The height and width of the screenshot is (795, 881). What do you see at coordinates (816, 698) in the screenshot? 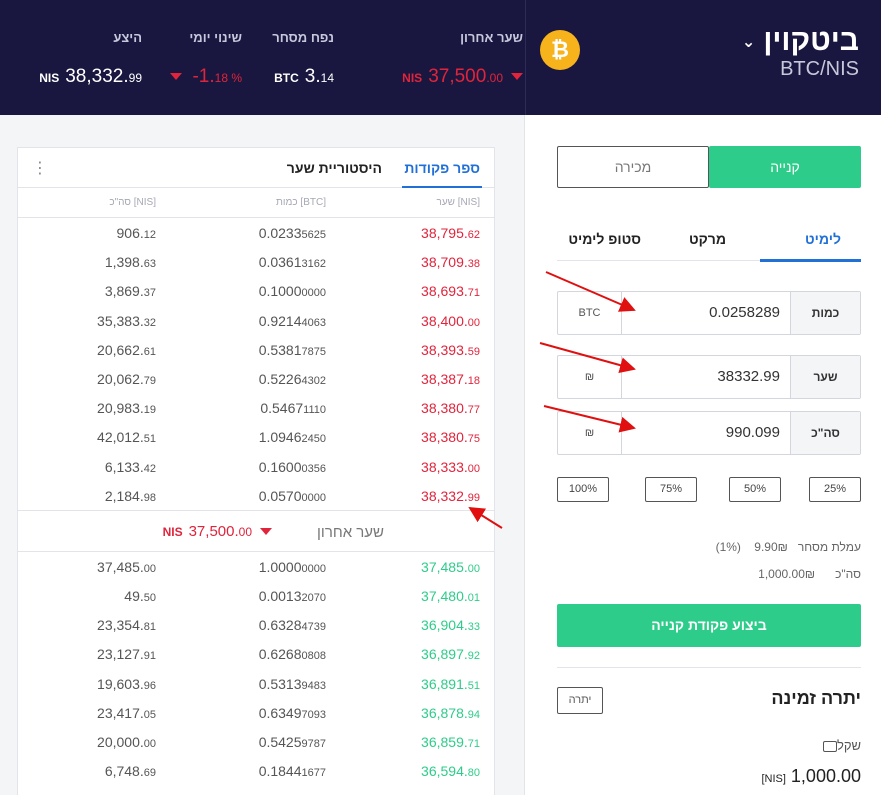
I see `available-balance-title: יתרה זמינה` at bounding box center [816, 698].